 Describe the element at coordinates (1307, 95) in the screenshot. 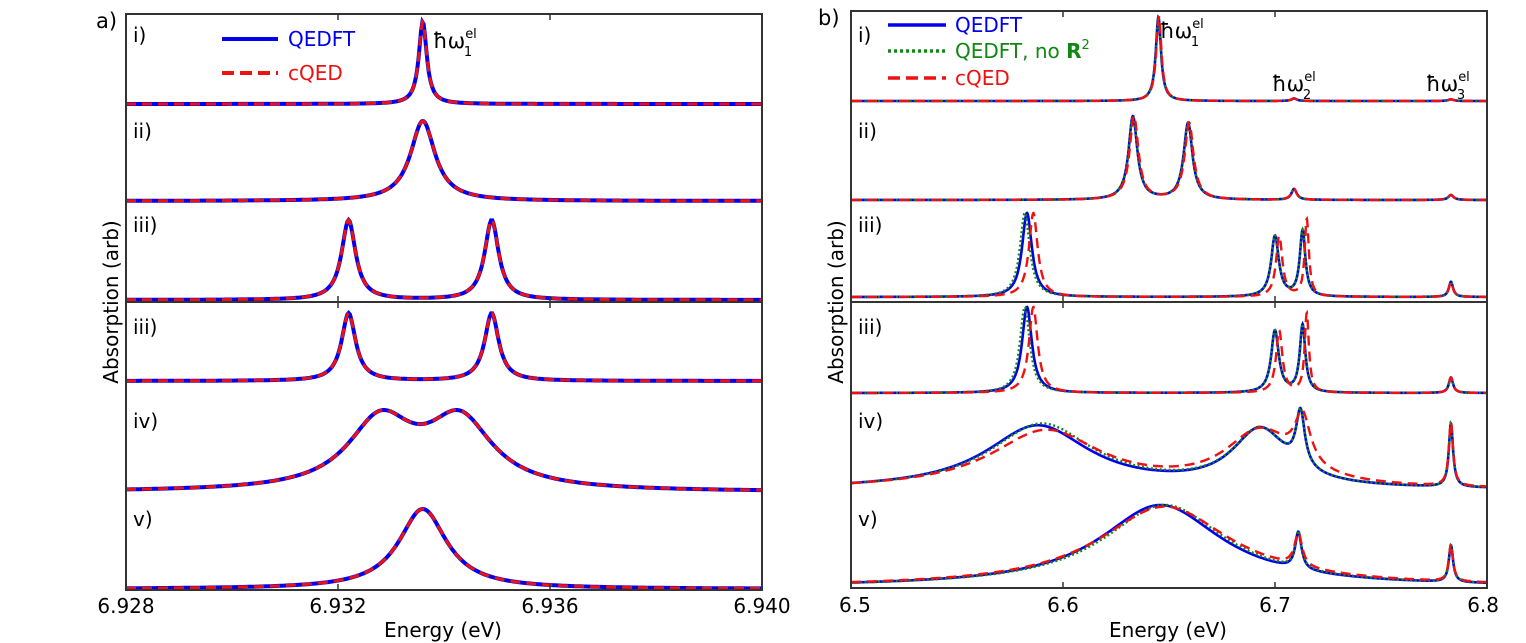

I see `peak-annotation-b2-sub: 2` at that location.